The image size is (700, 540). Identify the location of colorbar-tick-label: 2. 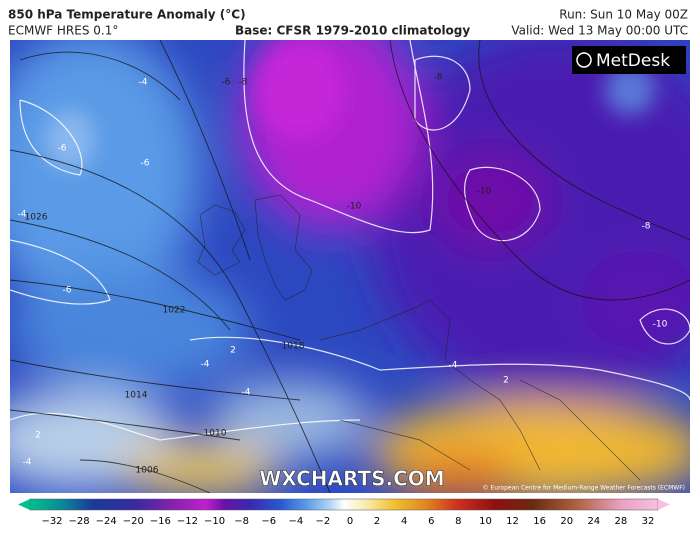
(377, 521).